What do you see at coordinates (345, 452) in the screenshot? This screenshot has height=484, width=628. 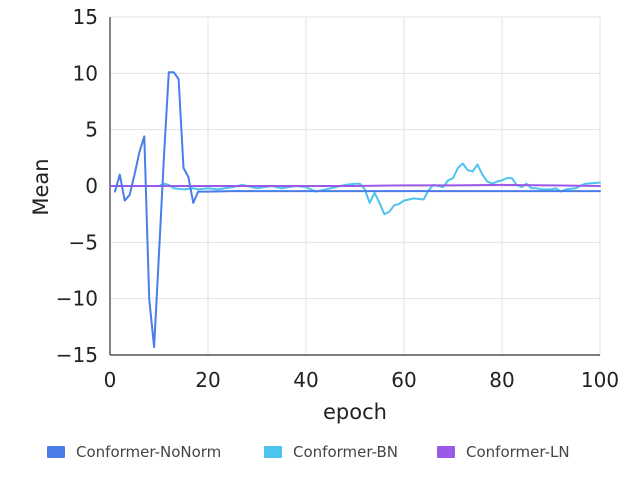 I see `legend-label: Conformer-BN` at bounding box center [345, 452].